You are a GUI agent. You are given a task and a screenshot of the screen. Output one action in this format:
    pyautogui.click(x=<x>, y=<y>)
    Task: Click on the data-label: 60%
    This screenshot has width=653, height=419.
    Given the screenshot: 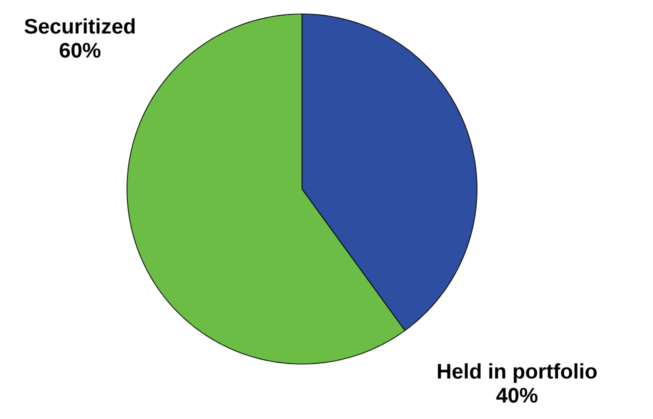 What is the action you would take?
    pyautogui.click(x=80, y=50)
    